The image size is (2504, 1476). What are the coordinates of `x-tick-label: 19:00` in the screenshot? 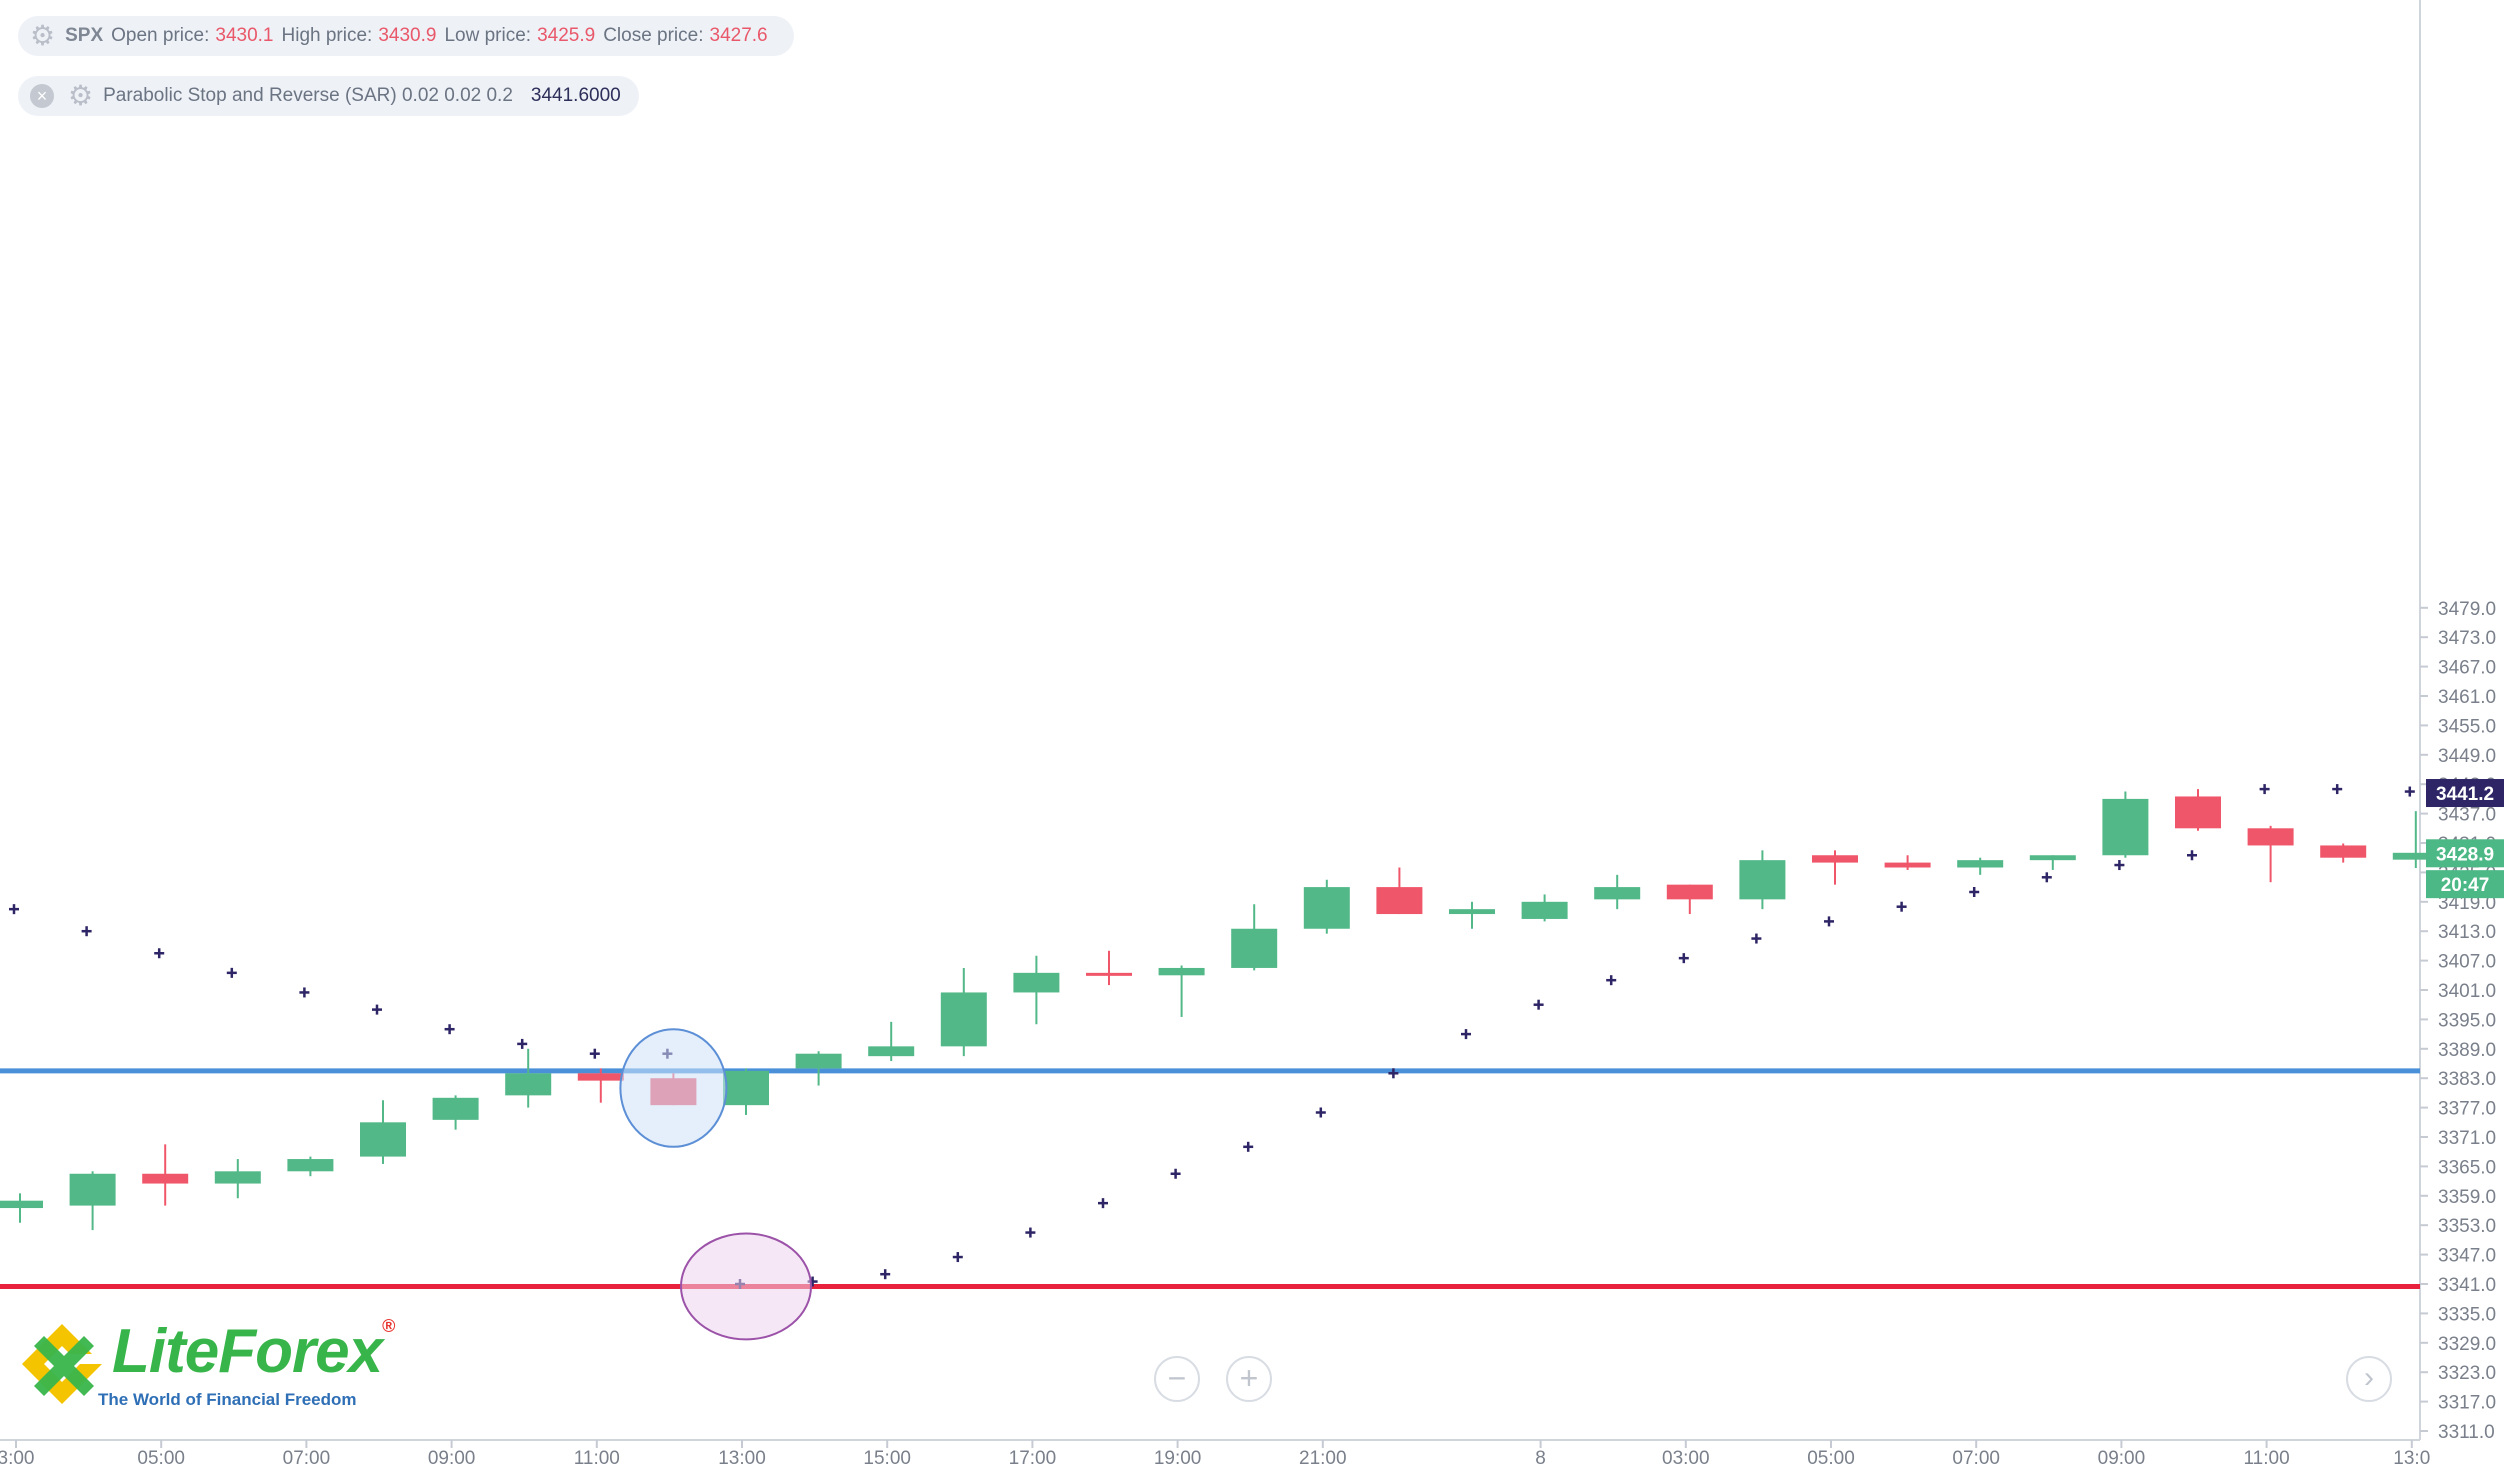 It's located at (1178, 1458).